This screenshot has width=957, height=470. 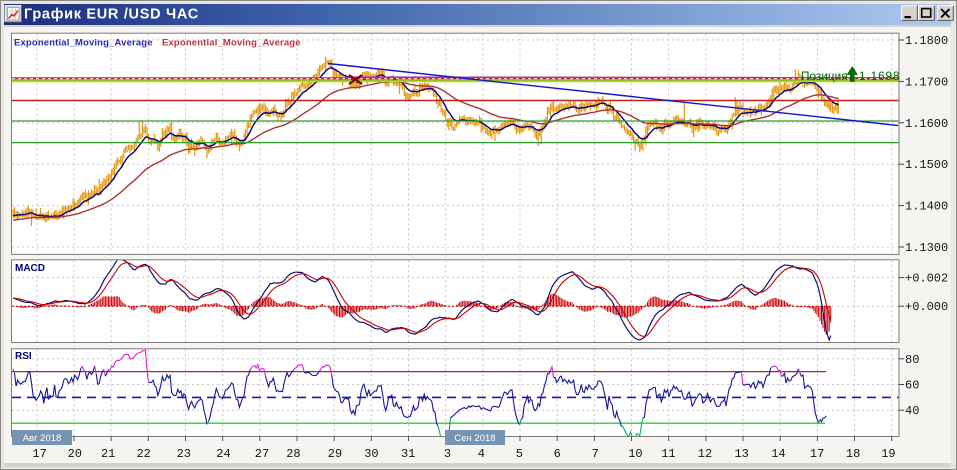 What do you see at coordinates (143, 454) in the screenshot?
I see `svg-text: 22` at bounding box center [143, 454].